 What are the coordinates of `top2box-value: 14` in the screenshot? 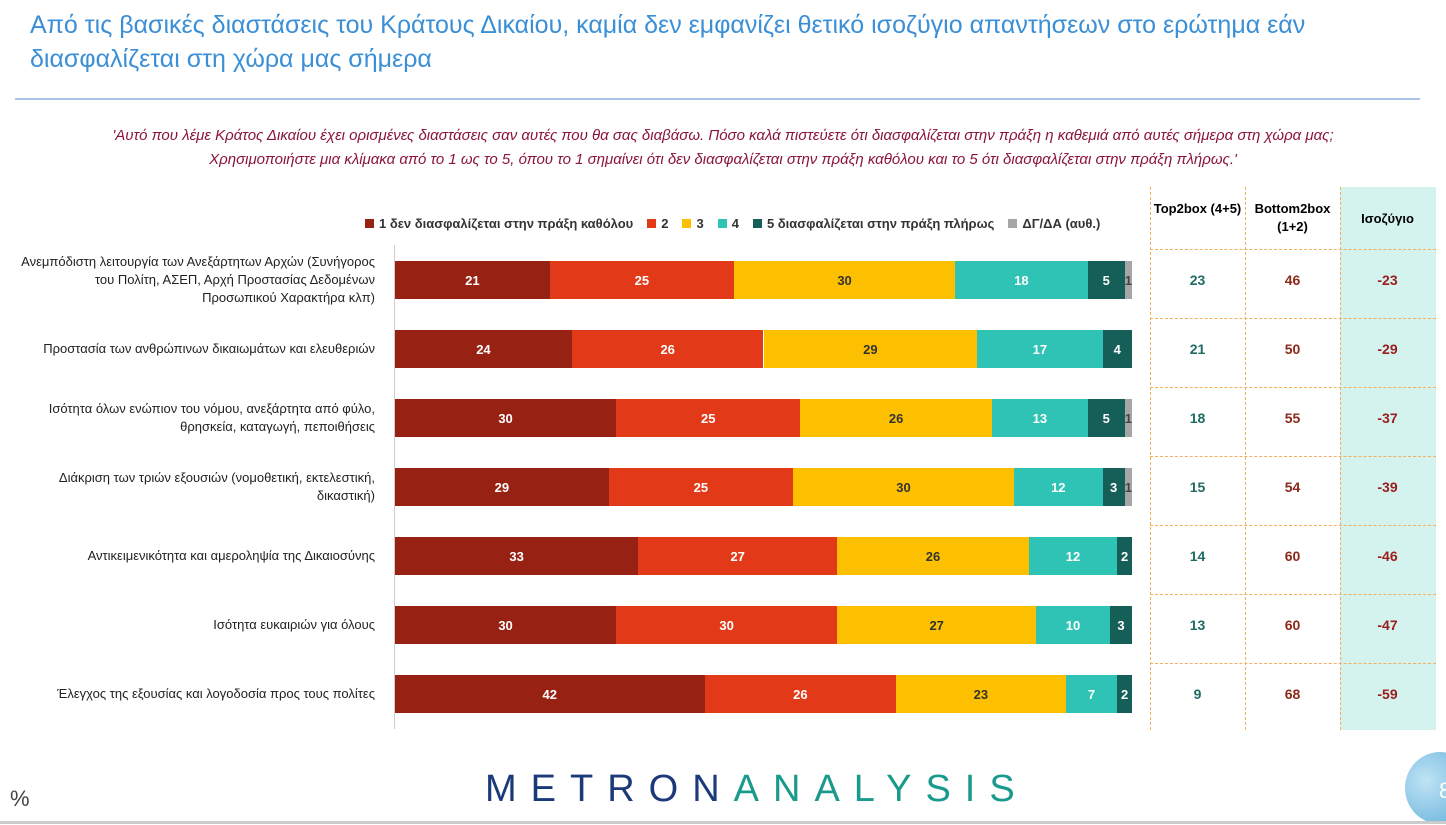 It's located at (1197, 556).